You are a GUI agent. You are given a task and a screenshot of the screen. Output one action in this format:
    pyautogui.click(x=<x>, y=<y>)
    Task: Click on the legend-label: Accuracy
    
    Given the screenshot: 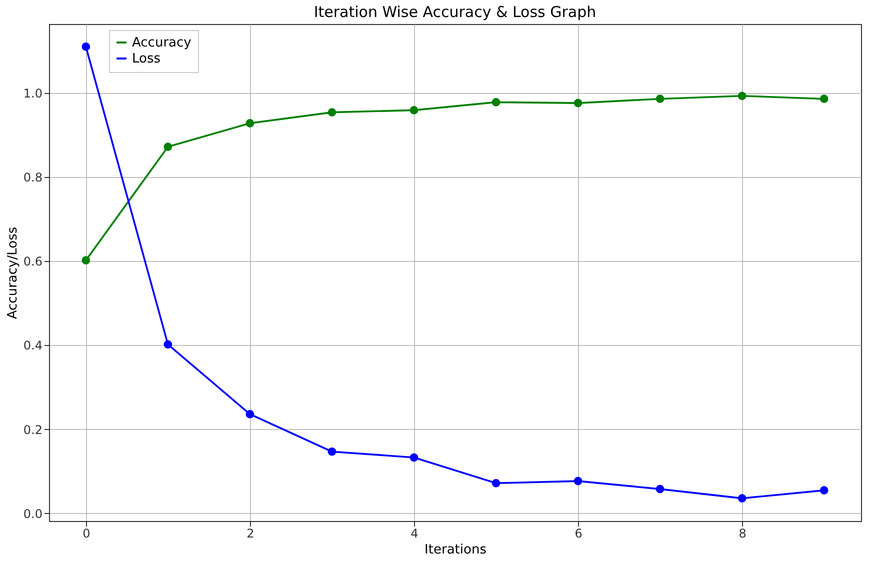 What is the action you would take?
    pyautogui.click(x=162, y=43)
    